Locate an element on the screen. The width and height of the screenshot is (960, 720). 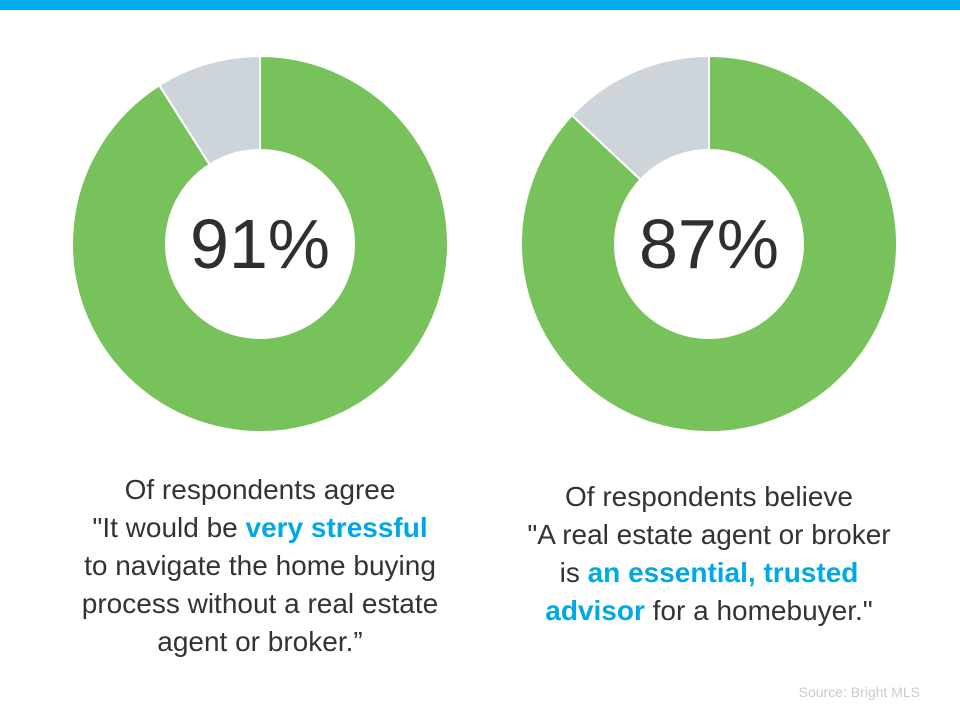
source-note: Source: Bright MLS is located at coordinates (859, 692).